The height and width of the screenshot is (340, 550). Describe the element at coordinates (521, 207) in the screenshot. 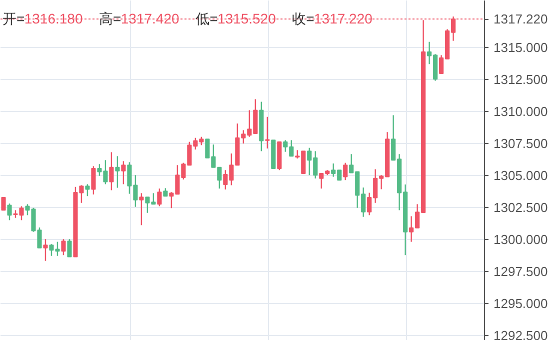

I see `y-tick-label: 1302.500` at that location.